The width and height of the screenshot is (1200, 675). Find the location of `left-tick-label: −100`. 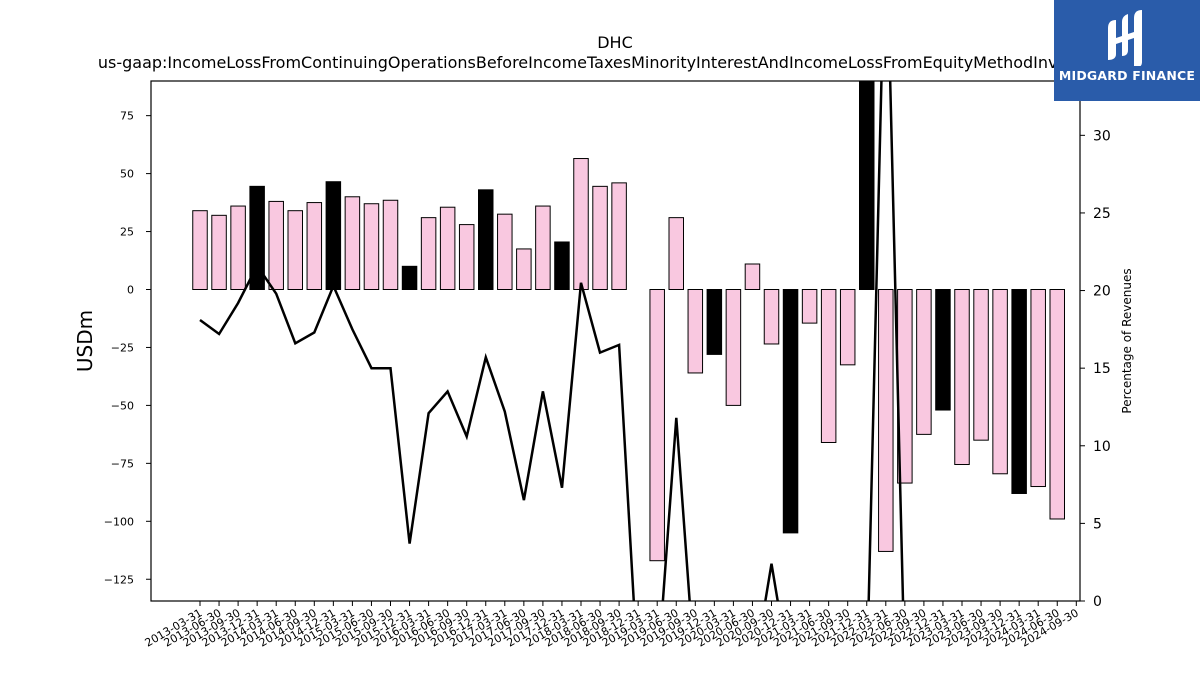

left-tick-label: −100 is located at coordinates (119, 521).